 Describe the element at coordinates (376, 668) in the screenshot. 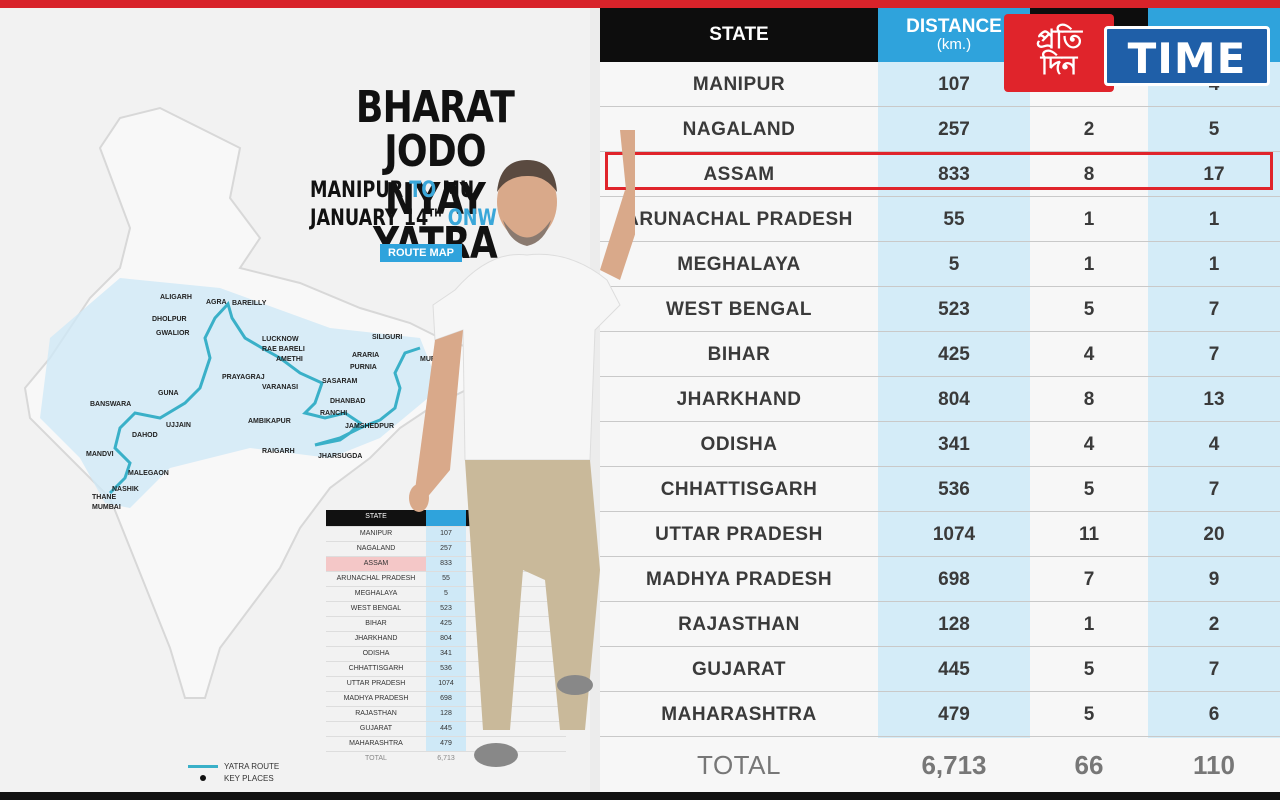

I see `mini-state-cell: CHHATTISGARH` at that location.